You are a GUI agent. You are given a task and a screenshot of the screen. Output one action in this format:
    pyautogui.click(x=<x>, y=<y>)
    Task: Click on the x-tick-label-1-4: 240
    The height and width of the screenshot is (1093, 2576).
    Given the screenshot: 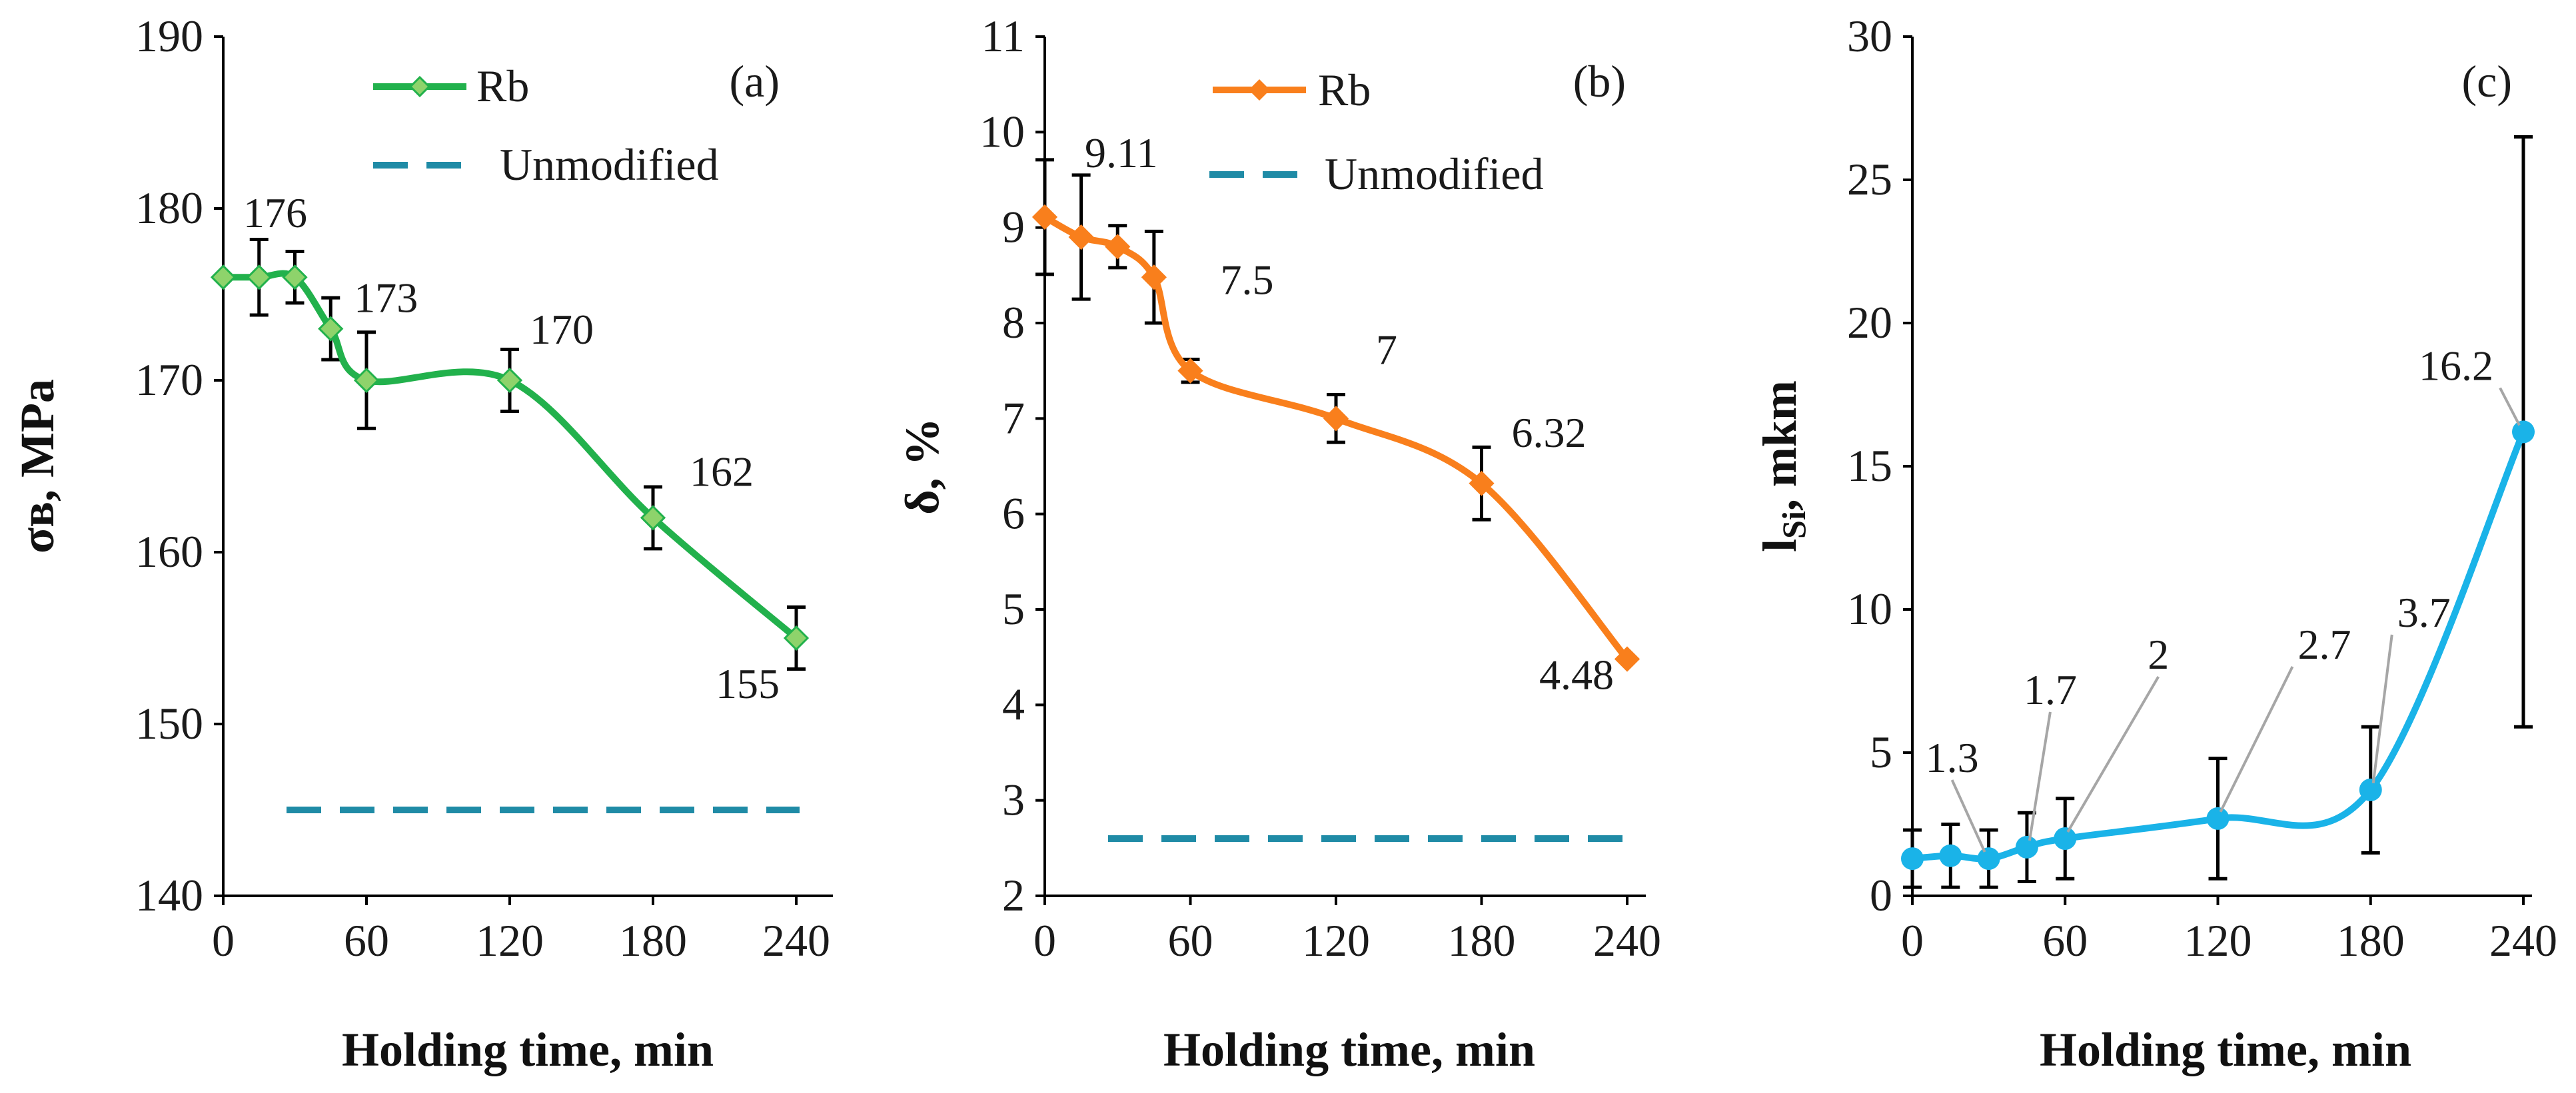 What is the action you would take?
    pyautogui.click(x=1627, y=941)
    